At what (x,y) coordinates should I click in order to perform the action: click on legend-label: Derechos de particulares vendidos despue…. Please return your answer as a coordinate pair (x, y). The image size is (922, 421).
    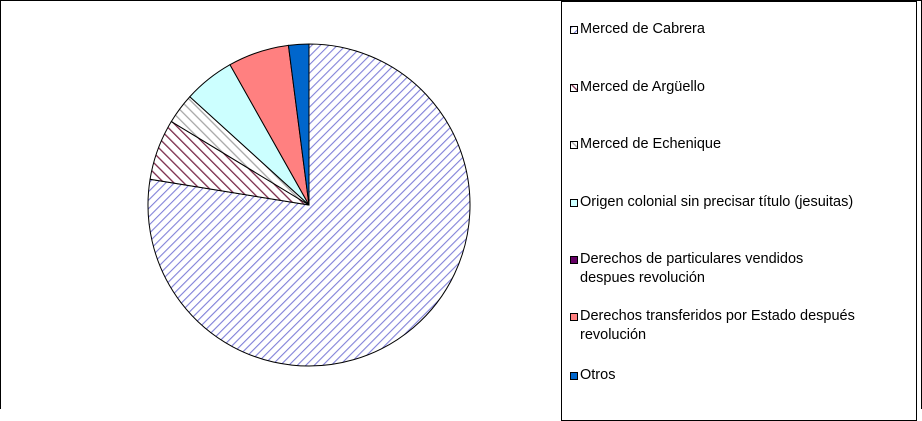
    Looking at the image, I should click on (692, 268).